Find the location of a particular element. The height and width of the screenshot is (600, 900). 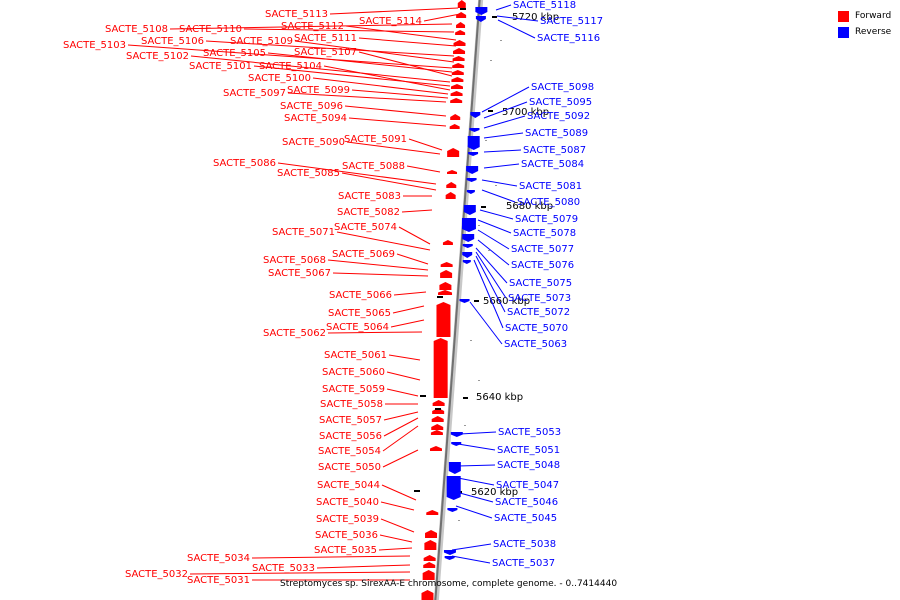

forward-gene-label: SACTE_5083 is located at coordinates (369, 196).